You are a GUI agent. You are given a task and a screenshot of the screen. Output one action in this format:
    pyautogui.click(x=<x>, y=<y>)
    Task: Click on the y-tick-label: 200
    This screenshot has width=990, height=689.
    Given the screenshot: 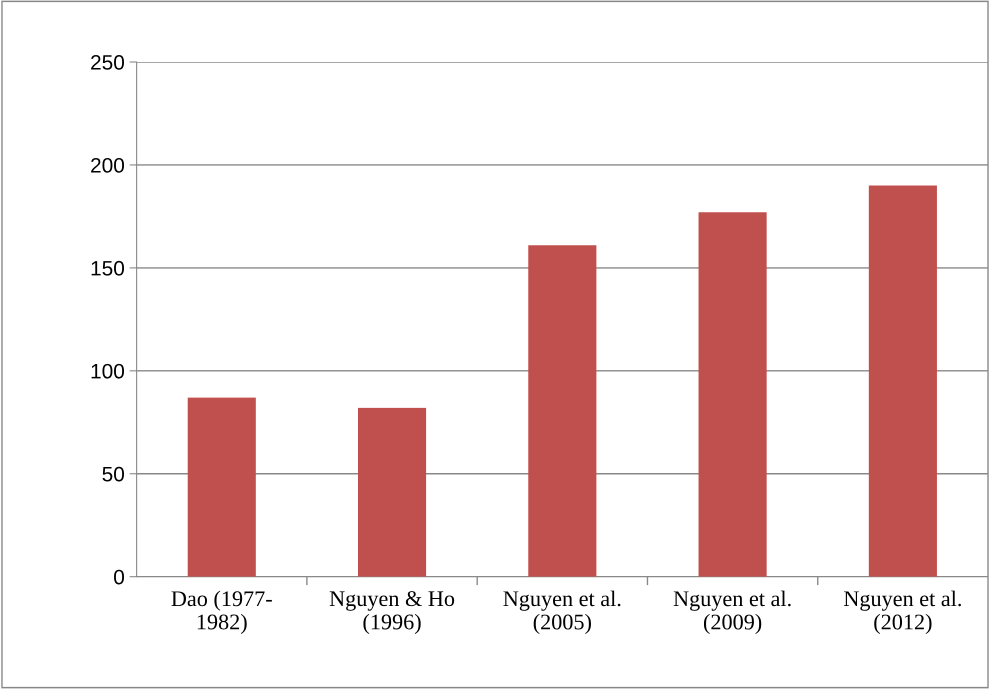 What is the action you would take?
    pyautogui.click(x=107, y=165)
    